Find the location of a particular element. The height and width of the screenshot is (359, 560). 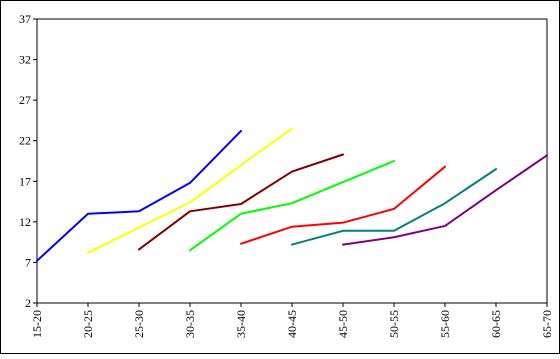

x-tick-label: 60-65 is located at coordinates (496, 324).